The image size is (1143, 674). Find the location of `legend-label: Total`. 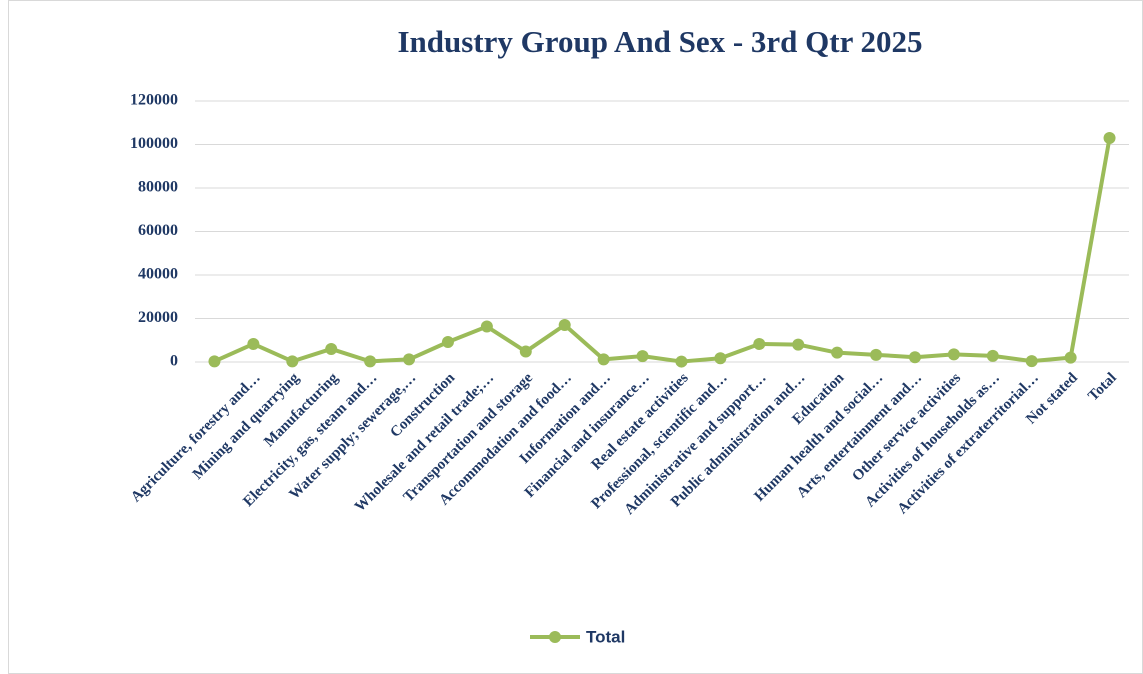

legend-label: Total is located at coordinates (605, 636).